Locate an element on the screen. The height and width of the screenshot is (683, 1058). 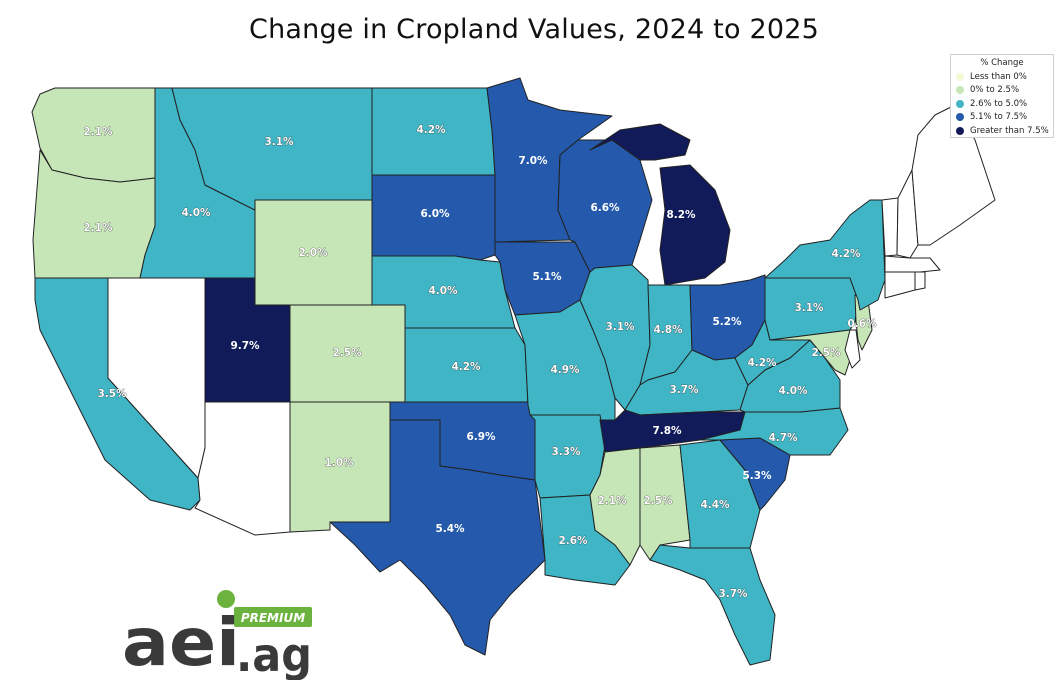
legend-item-5-1-to-7-5: 5.1% to 7.5% is located at coordinates (1002, 118).